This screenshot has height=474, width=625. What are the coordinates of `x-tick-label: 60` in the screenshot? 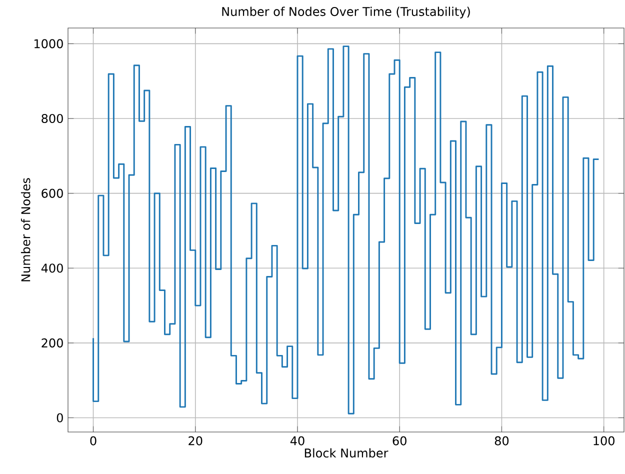 It's located at (399, 441).